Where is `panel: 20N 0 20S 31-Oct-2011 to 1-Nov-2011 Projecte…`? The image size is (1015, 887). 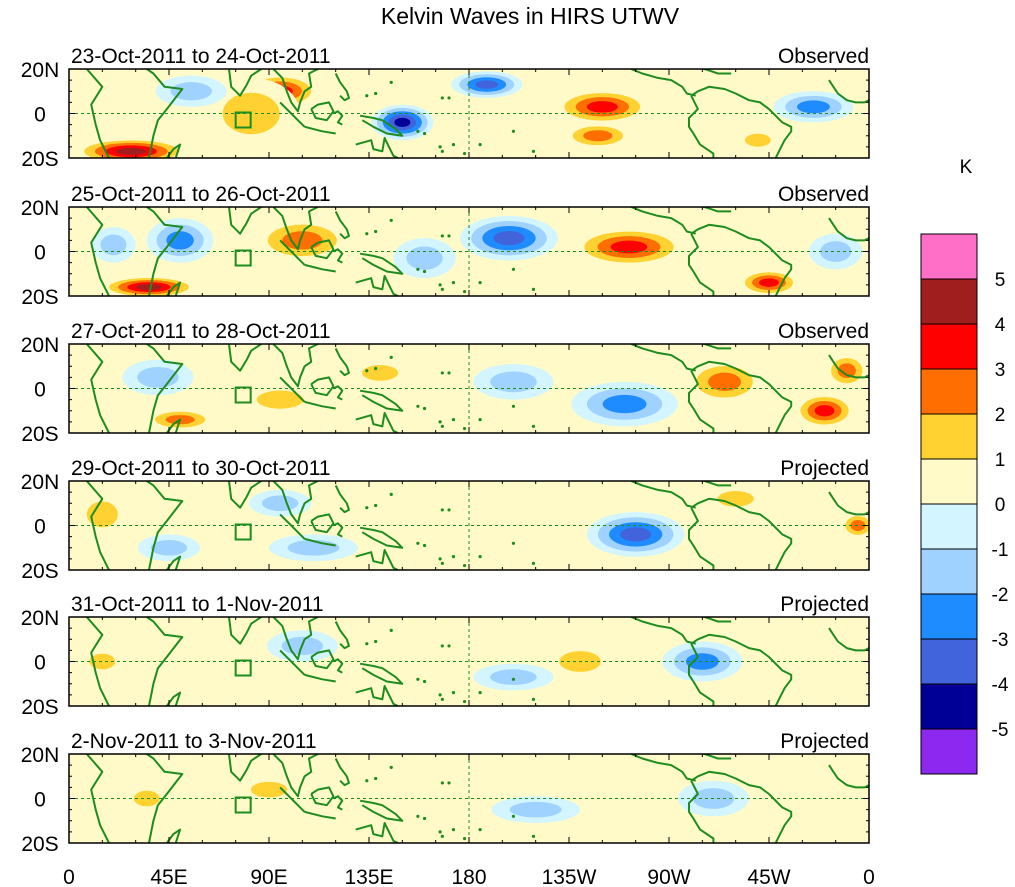
panel: 20N 0 20S 31-Oct-2011 to 1-Nov-2011 Projecte… is located at coordinates (445, 656).